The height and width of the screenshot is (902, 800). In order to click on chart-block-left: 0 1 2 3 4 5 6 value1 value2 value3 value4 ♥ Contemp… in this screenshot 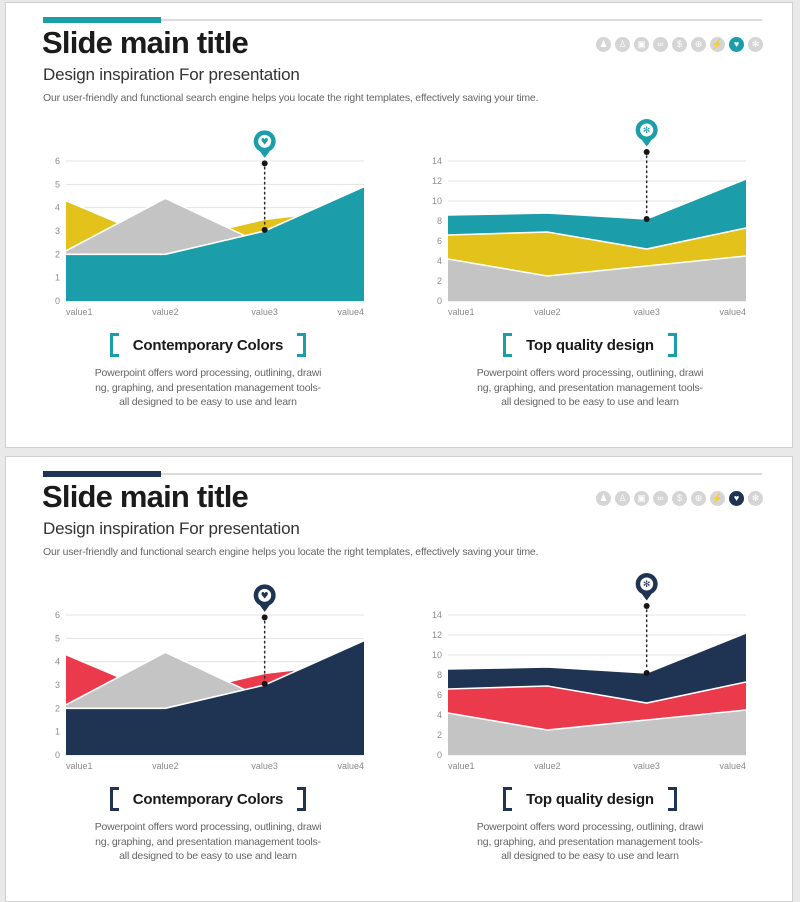, I will do `click(208, 264)`.